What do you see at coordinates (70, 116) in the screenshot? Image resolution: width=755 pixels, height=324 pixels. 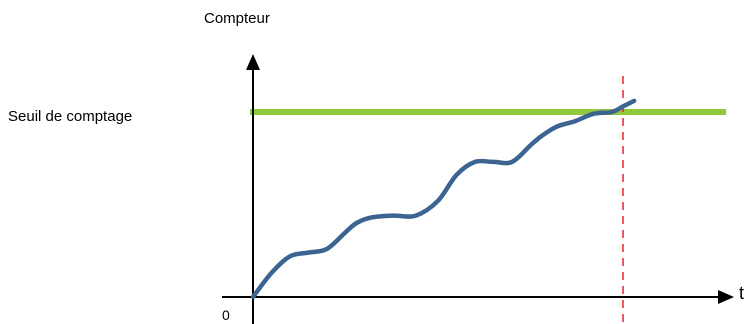 I see `threshold-label: Seuil de comptage` at bounding box center [70, 116].